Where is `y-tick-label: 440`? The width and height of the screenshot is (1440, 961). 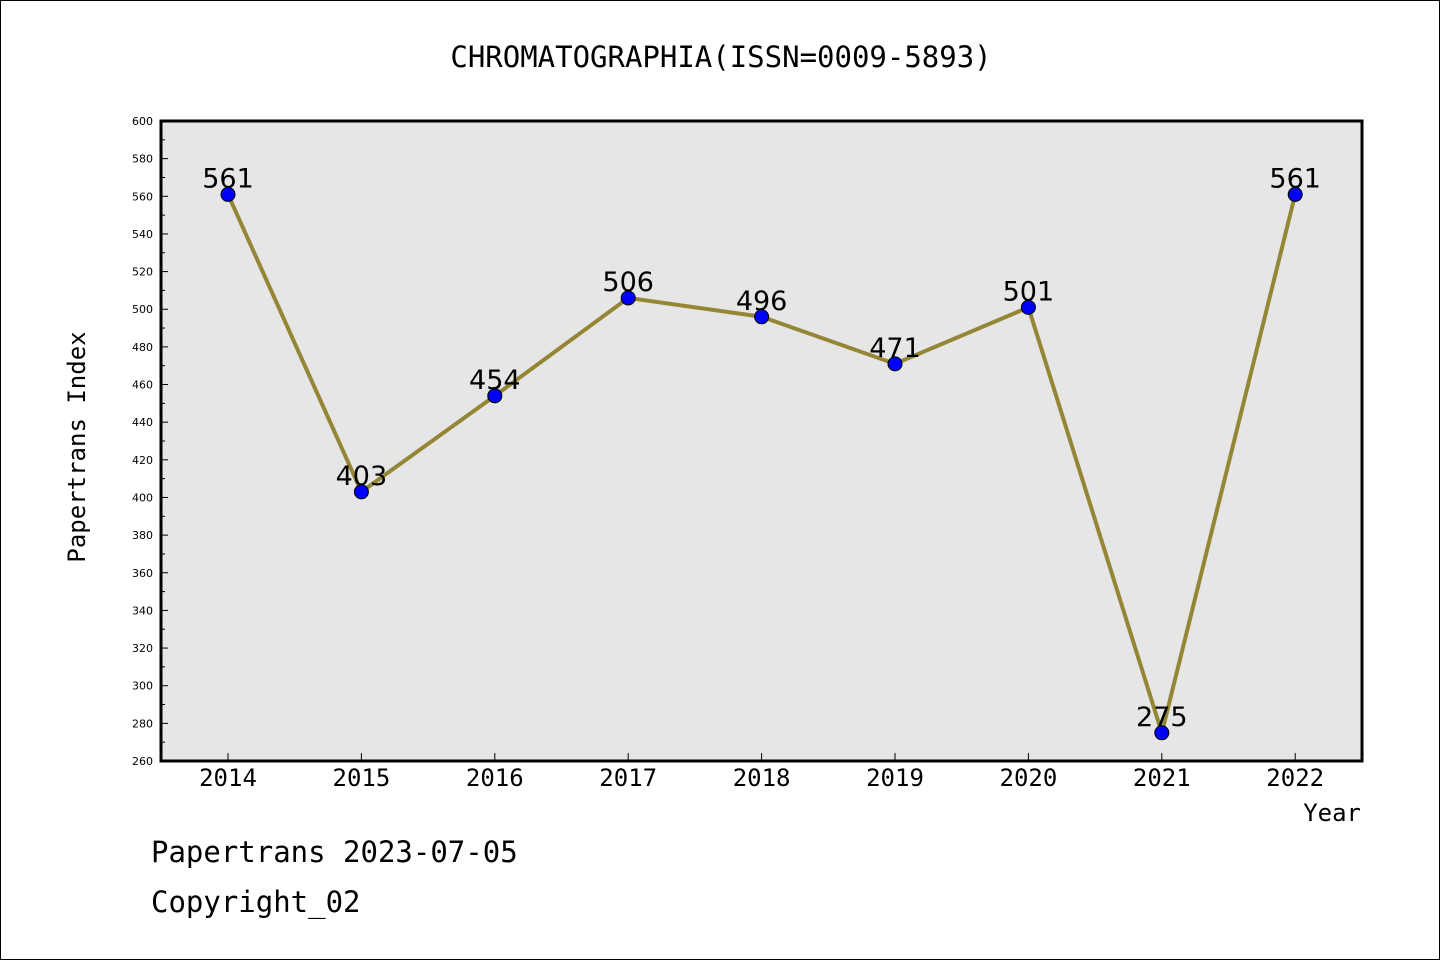 y-tick-label: 440 is located at coordinates (142, 422).